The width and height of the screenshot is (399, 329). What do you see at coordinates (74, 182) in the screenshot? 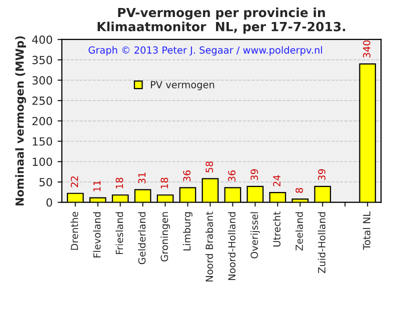
I see `data-label: 22` at bounding box center [74, 182].